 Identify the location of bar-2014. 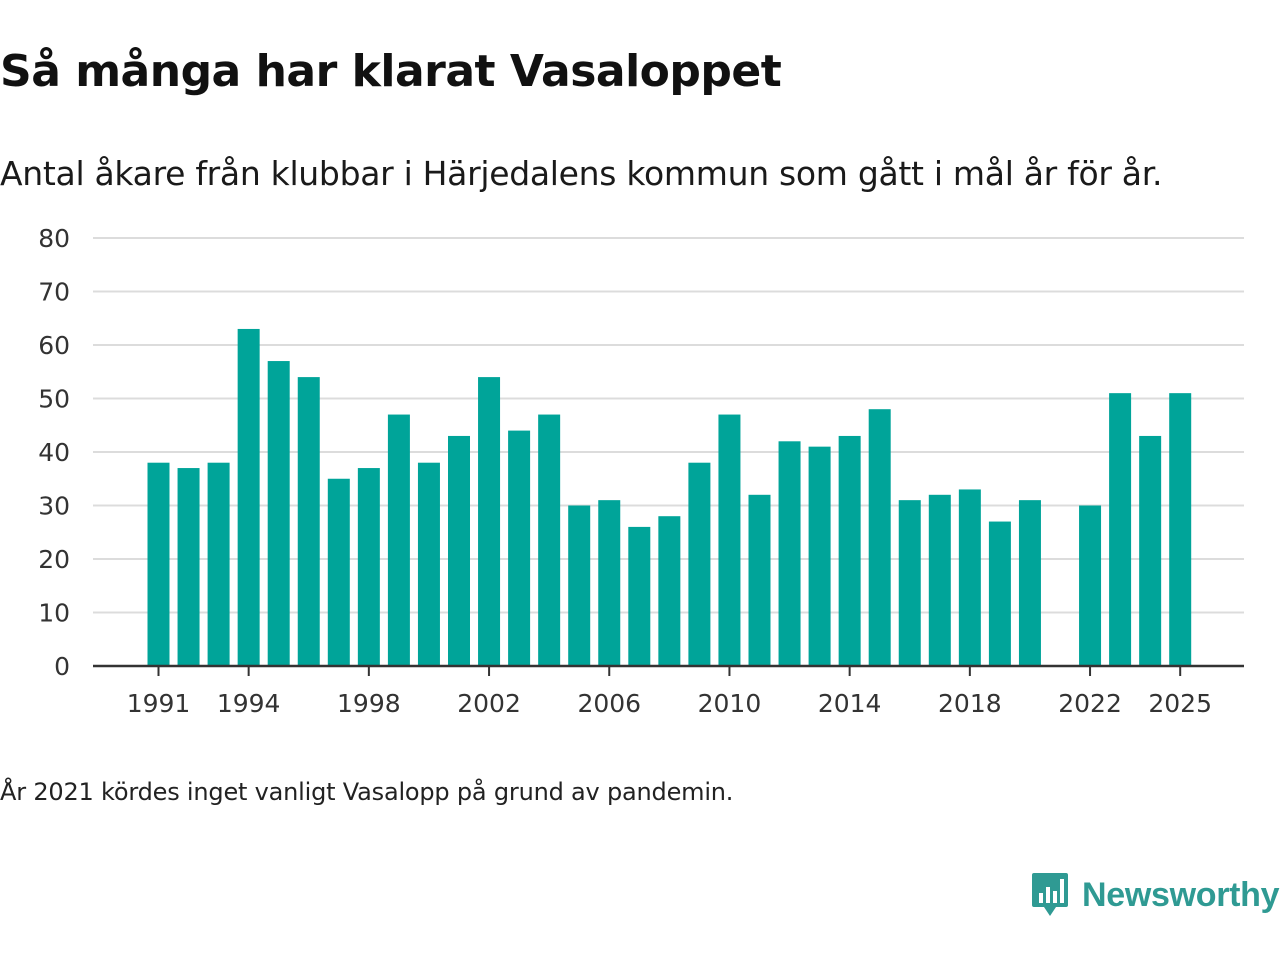
(849, 550).